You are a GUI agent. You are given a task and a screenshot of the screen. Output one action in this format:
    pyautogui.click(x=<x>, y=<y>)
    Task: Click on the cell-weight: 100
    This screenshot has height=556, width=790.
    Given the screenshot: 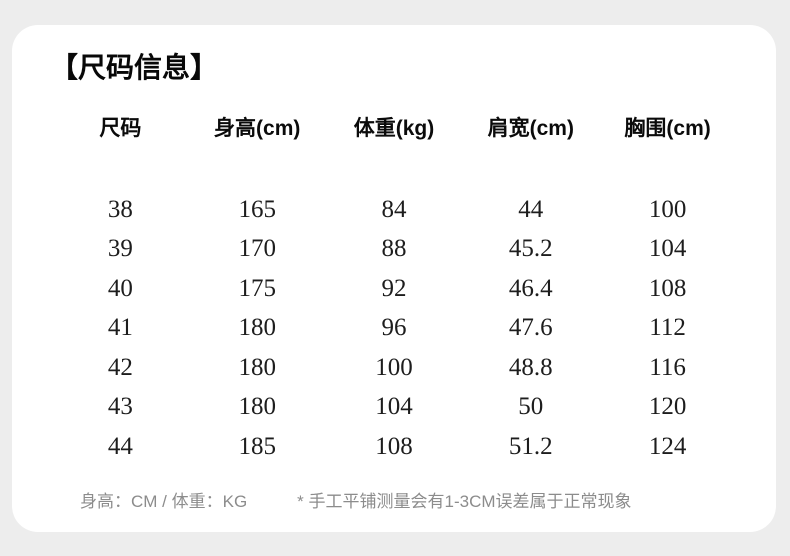 What is the action you would take?
    pyautogui.click(x=394, y=367)
    